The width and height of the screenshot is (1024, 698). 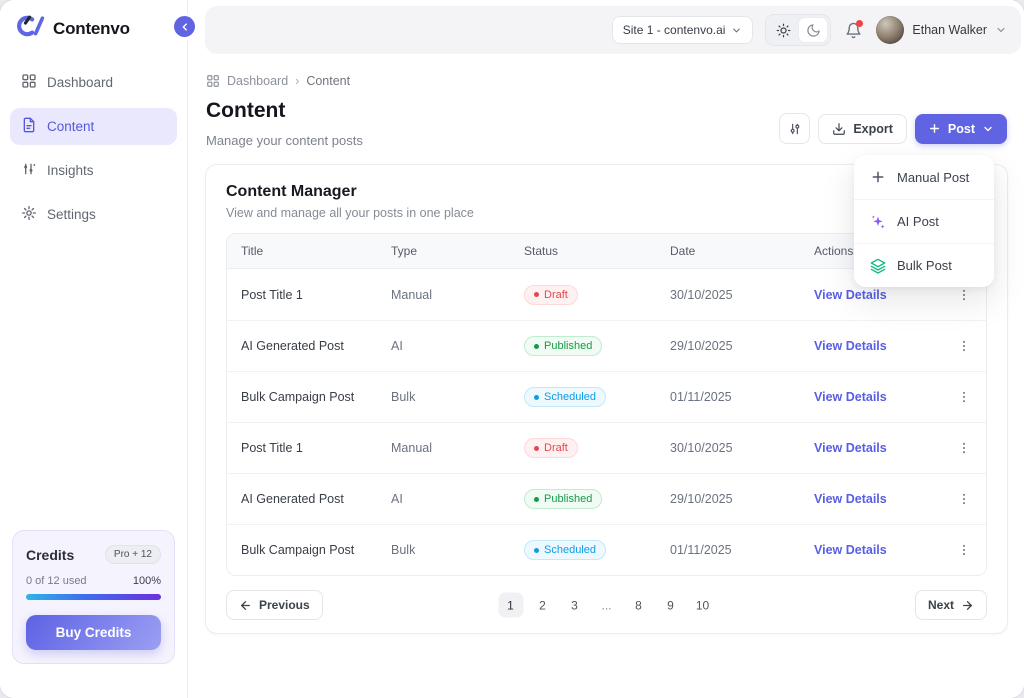 What do you see at coordinates (682, 30) in the screenshot?
I see `site-selector: Site 1 - contenvo.ai` at bounding box center [682, 30].